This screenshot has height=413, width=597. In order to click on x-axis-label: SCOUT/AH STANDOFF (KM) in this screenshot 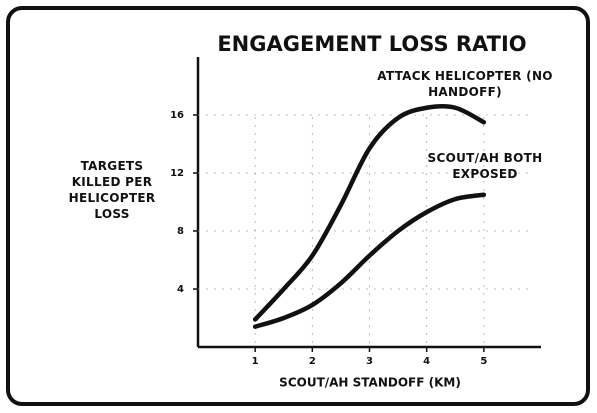, I will do `click(370, 383)`.